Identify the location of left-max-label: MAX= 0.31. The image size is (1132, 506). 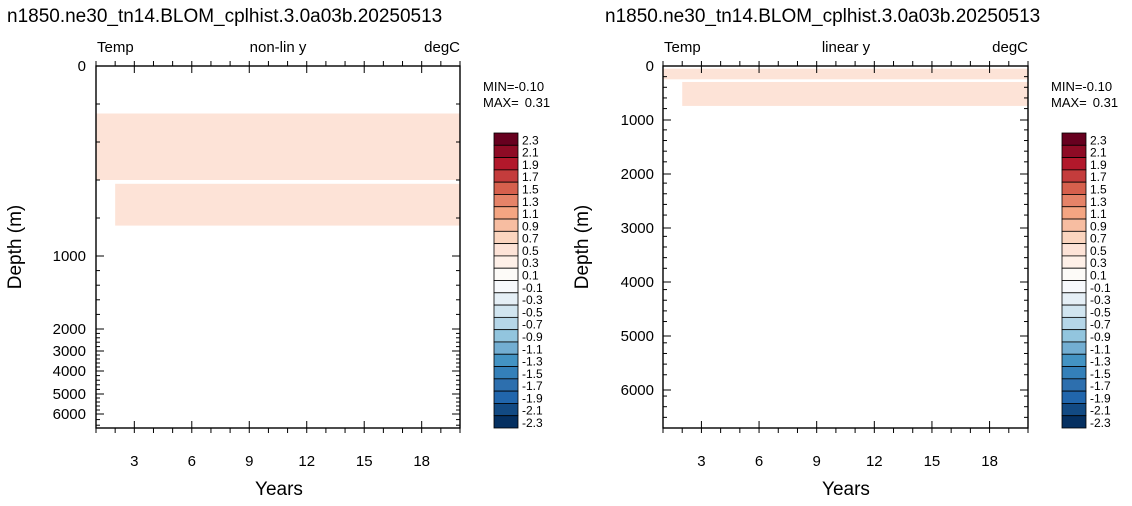
(516, 102).